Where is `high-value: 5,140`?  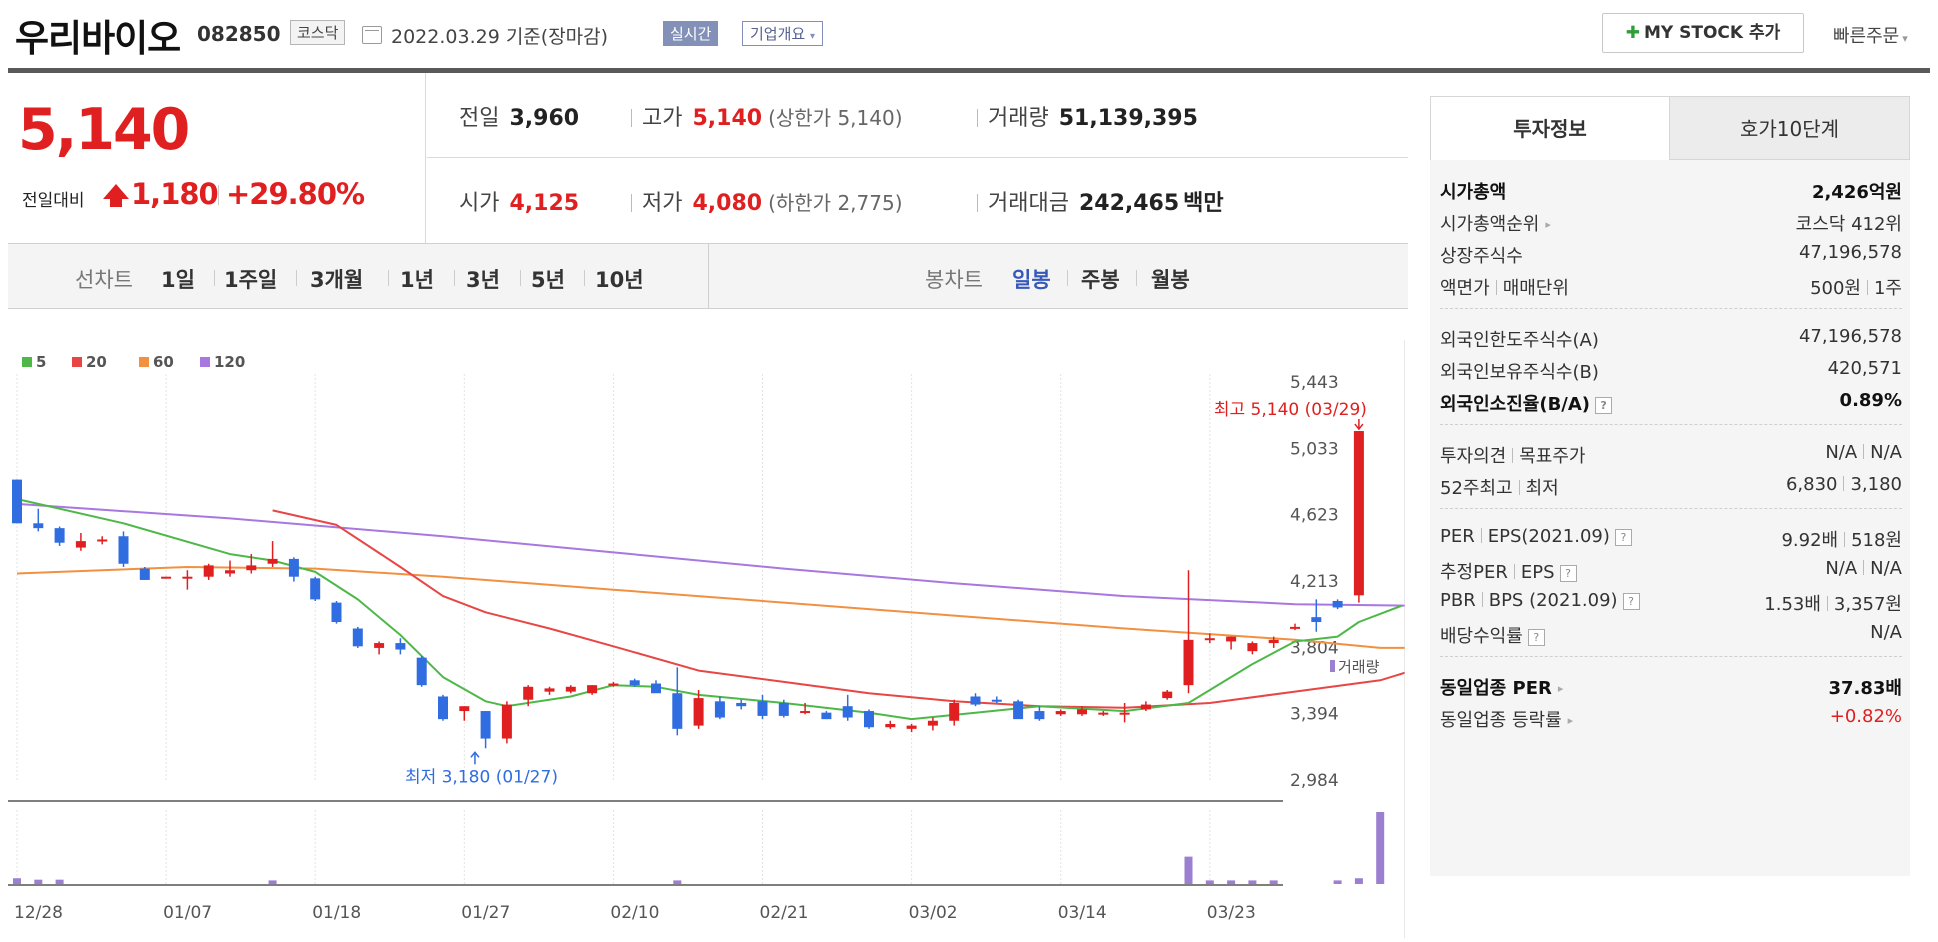
high-value: 5,140 is located at coordinates (727, 118).